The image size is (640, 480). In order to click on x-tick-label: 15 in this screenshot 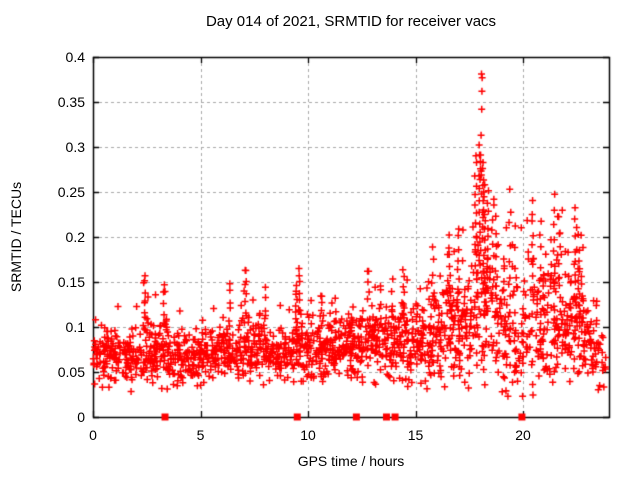, I will do `click(415, 435)`.